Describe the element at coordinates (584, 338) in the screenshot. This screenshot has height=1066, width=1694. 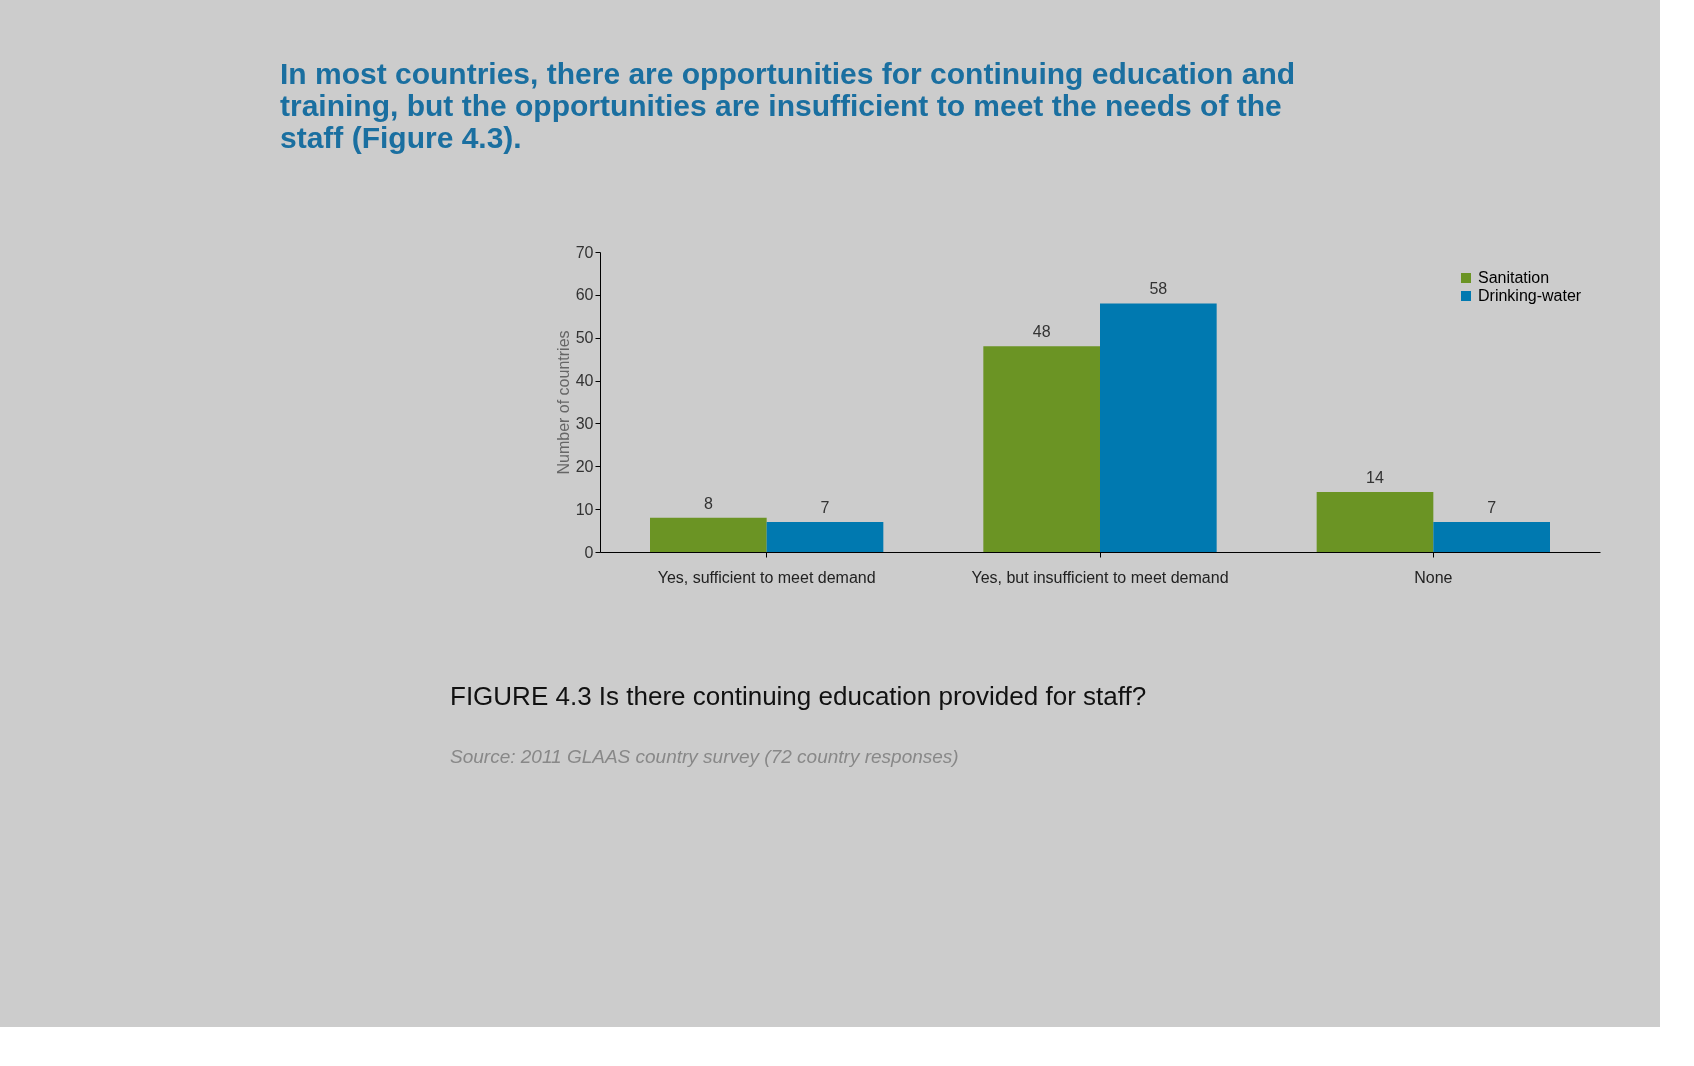
I see `y-tick-label: 50` at that location.